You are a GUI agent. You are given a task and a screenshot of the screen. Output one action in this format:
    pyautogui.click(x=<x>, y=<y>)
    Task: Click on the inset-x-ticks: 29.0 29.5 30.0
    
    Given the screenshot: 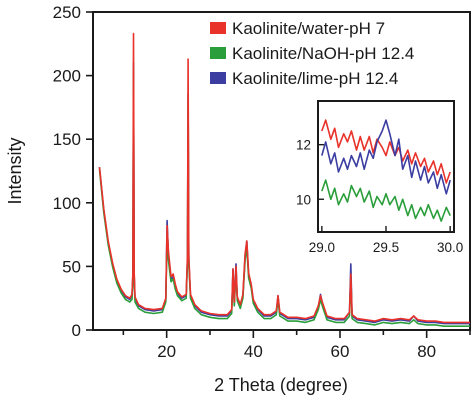 What is the action you would take?
    pyautogui.click(x=386, y=240)
    